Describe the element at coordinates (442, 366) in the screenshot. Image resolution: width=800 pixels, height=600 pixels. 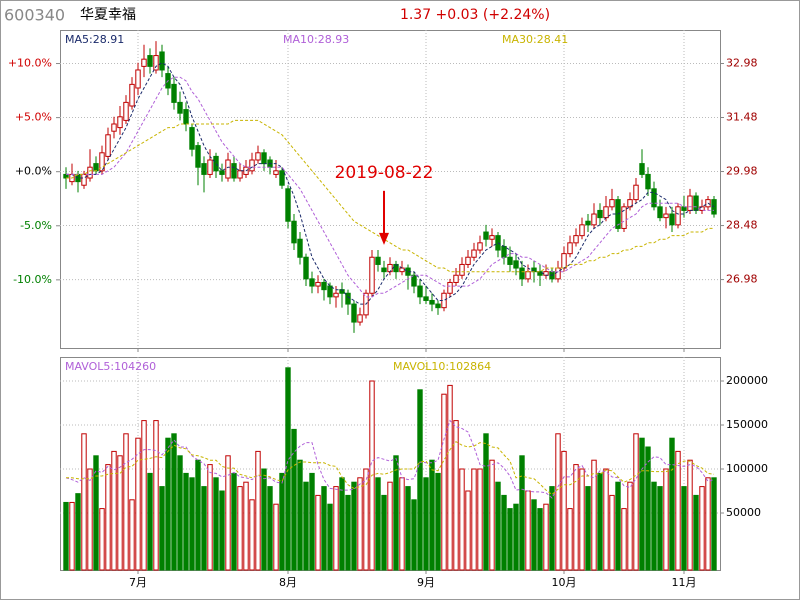
I see `legend-entry: MAVOL10:102864` at that location.